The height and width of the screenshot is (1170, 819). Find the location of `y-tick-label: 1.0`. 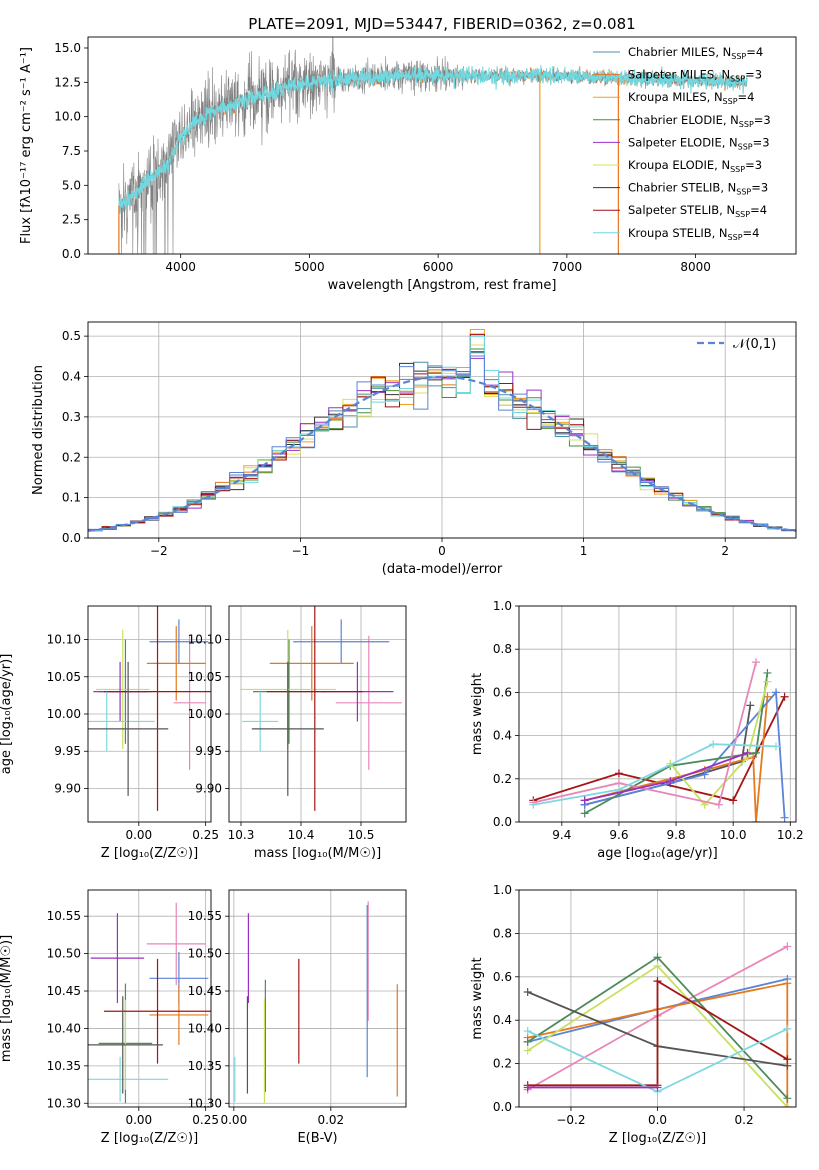

y-tick-label: 1.0 is located at coordinates (502, 890).